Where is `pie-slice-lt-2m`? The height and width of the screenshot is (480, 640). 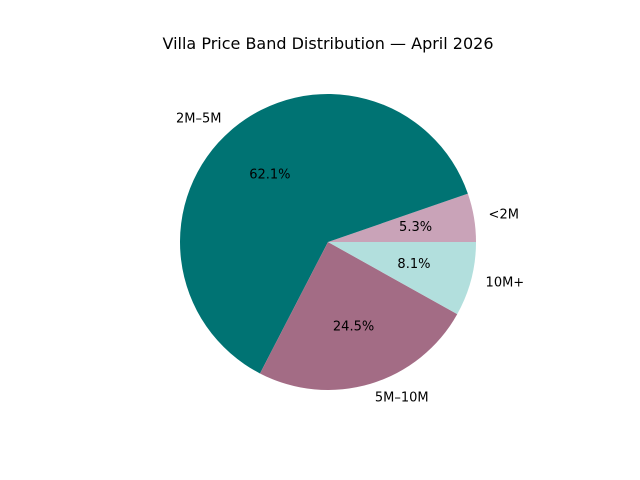 pie-slice-lt-2m is located at coordinates (402, 217).